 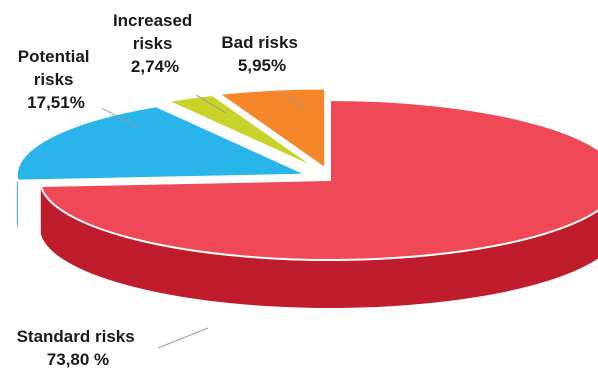 What do you see at coordinates (76, 336) in the screenshot?
I see `label-standard-risks-name: Standard risks` at bounding box center [76, 336].